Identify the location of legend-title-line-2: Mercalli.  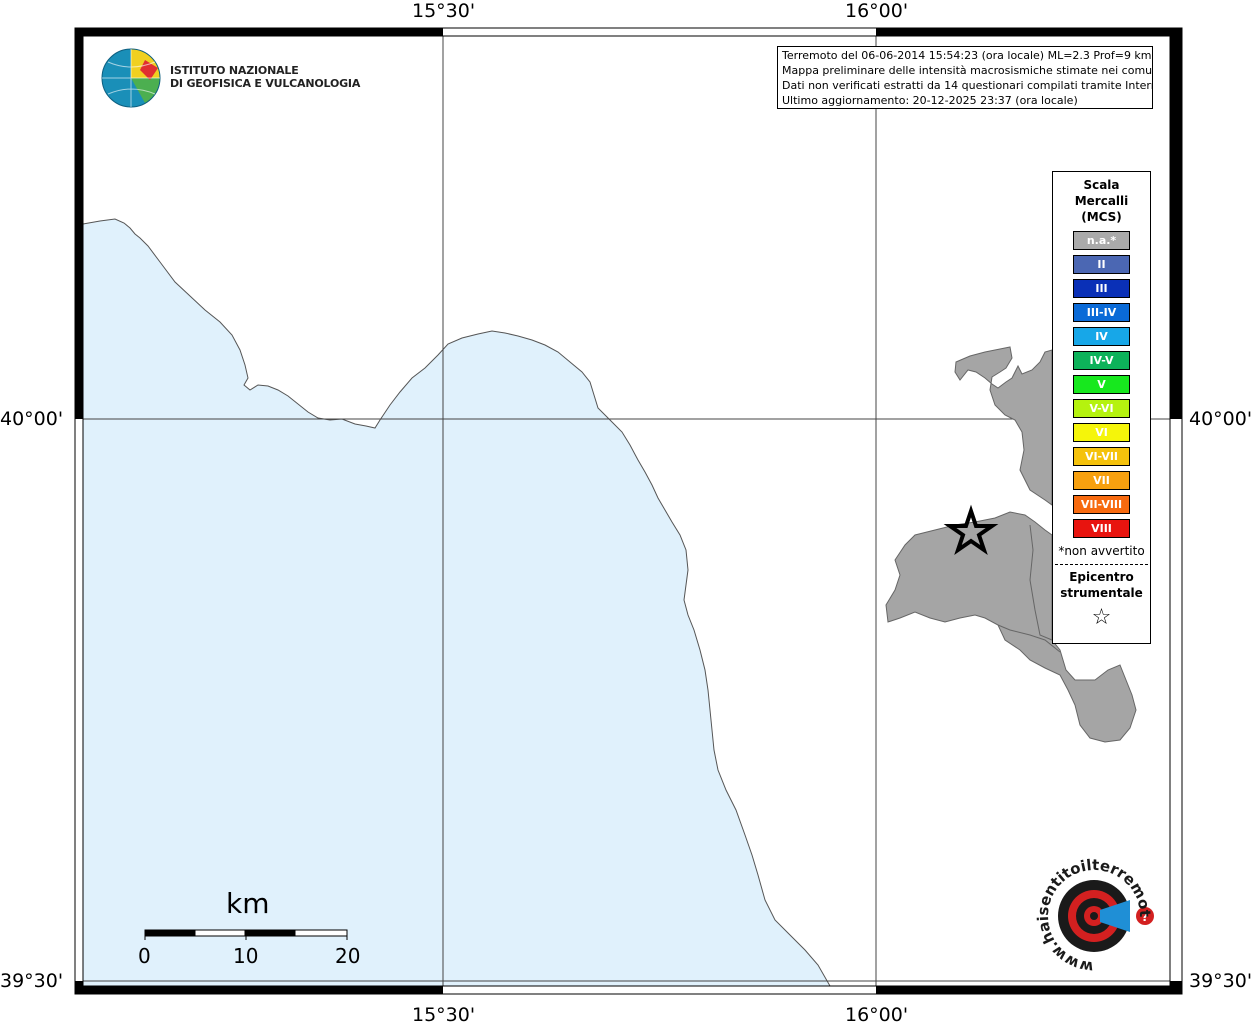
(1101, 201).